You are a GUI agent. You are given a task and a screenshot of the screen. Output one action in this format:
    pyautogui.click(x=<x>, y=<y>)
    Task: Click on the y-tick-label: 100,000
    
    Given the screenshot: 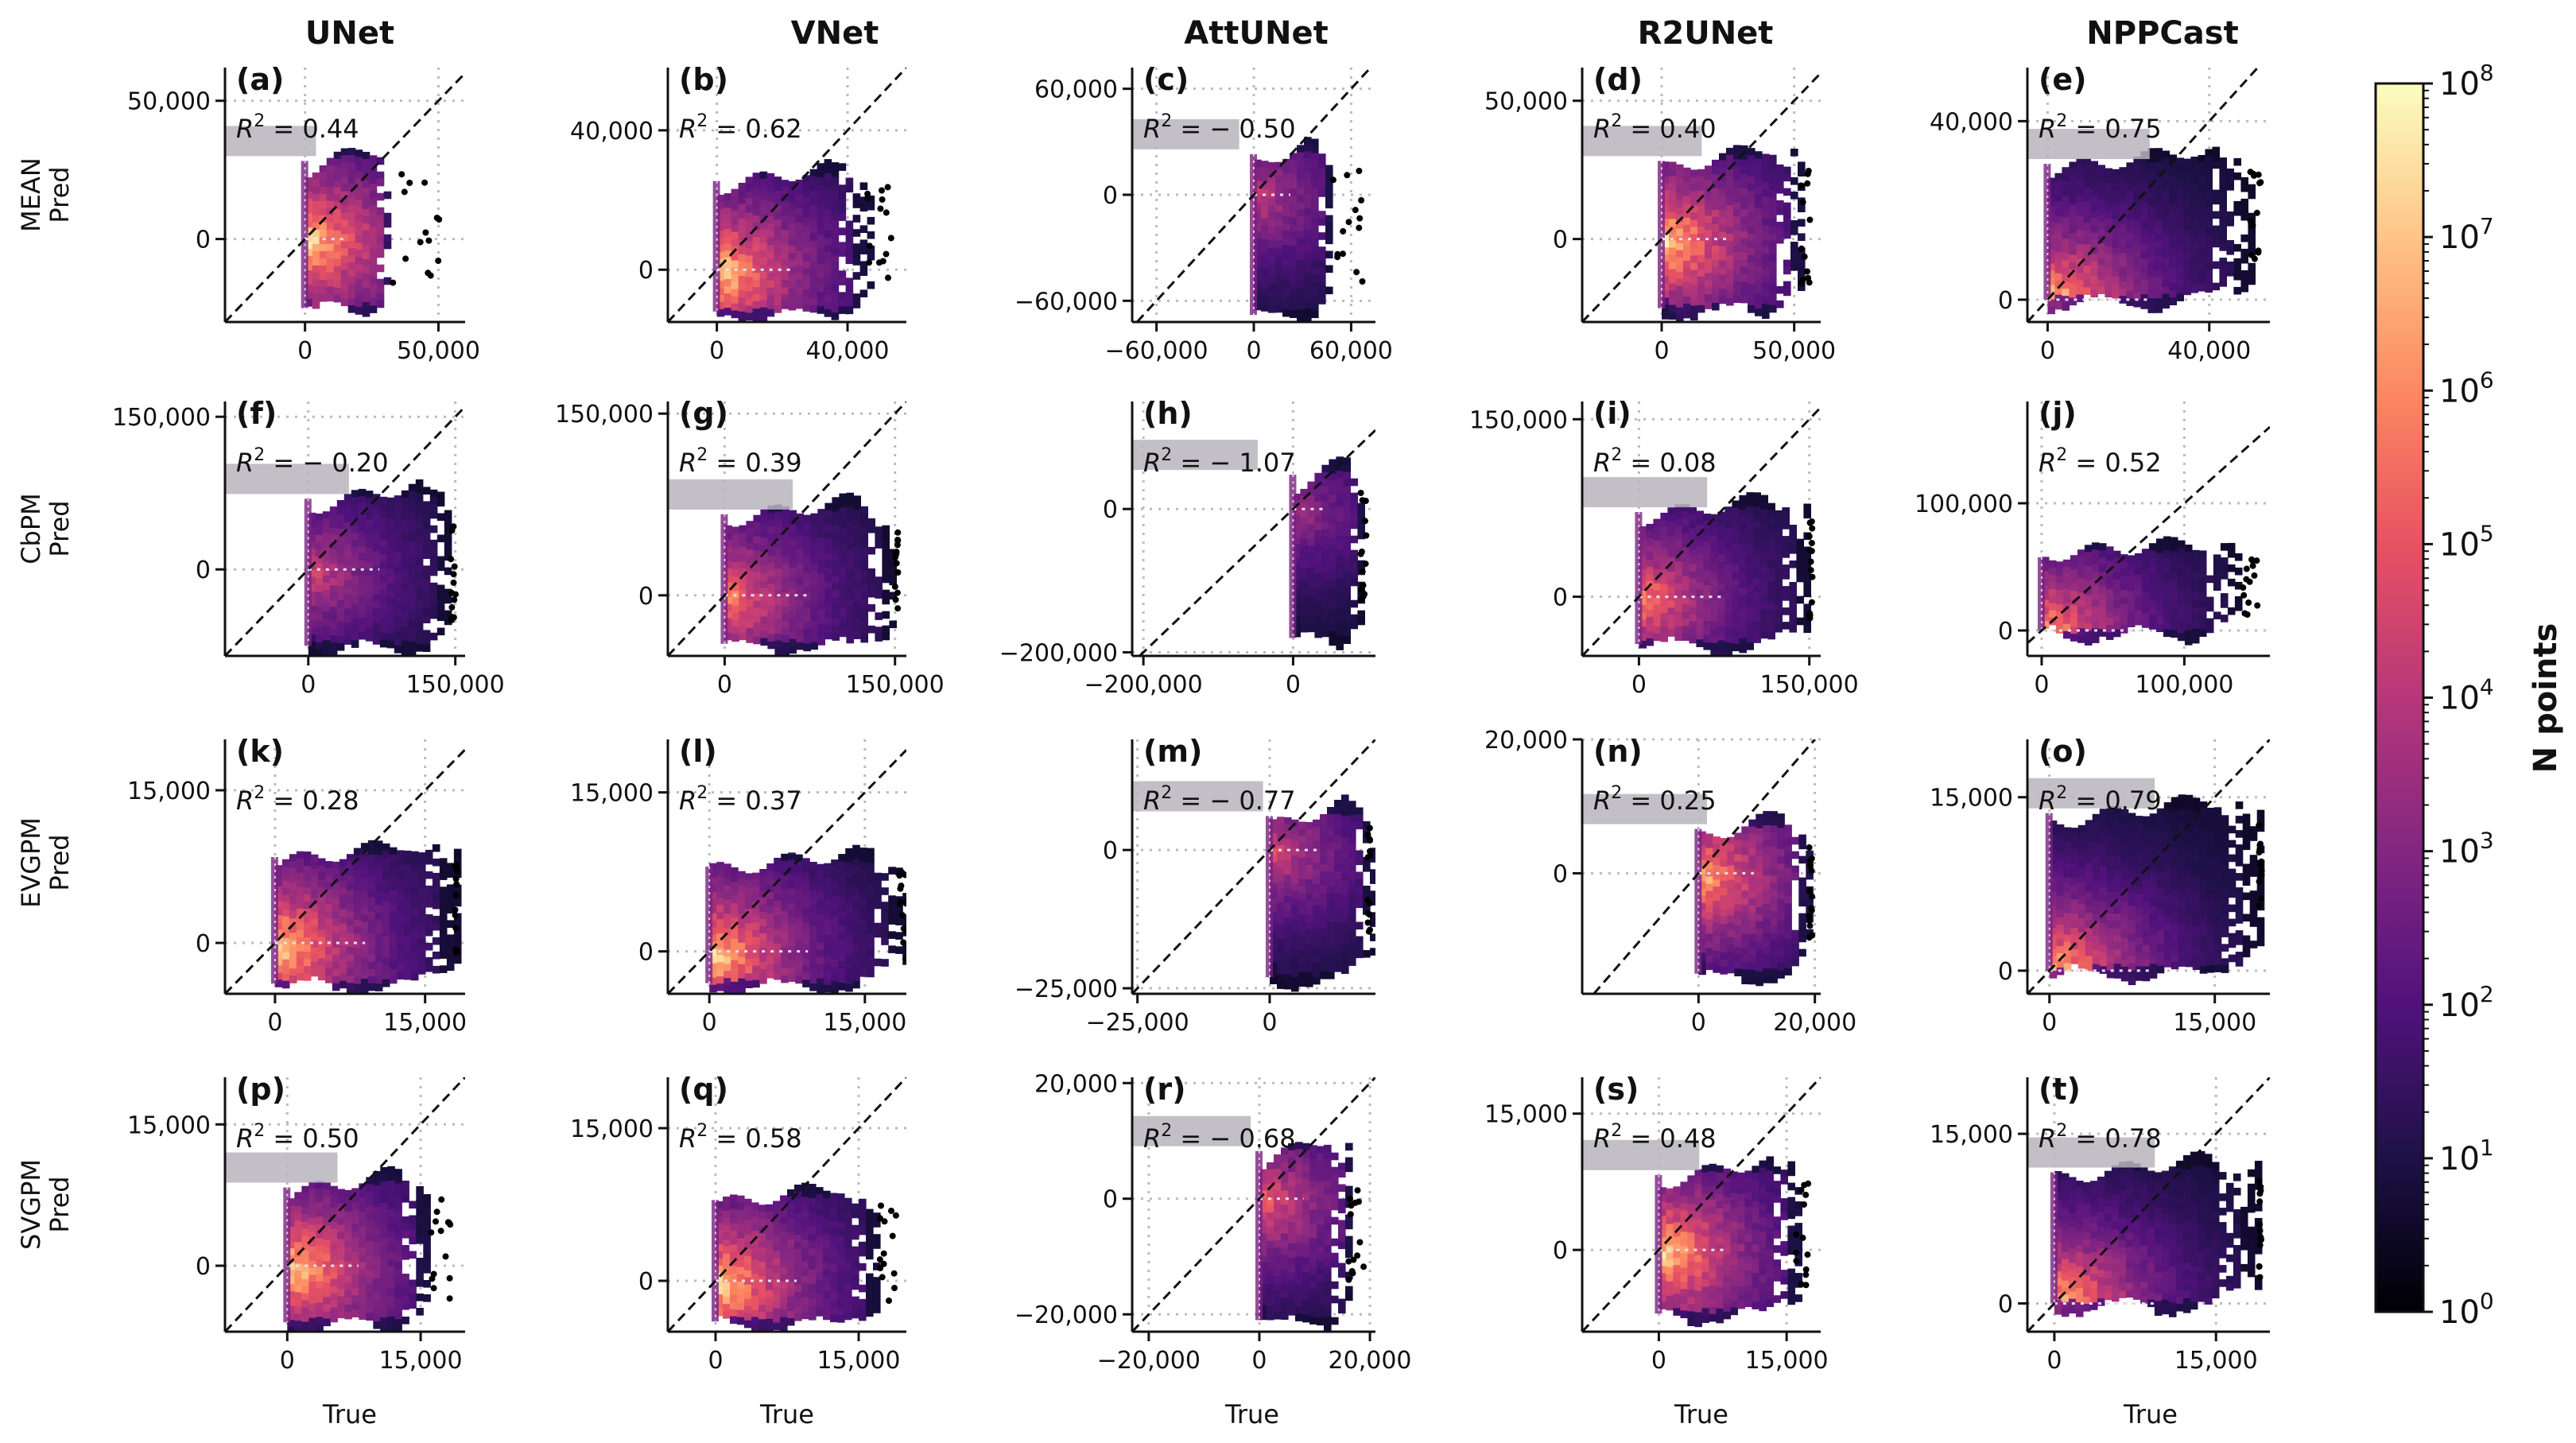 What is the action you would take?
    pyautogui.click(x=1964, y=505)
    